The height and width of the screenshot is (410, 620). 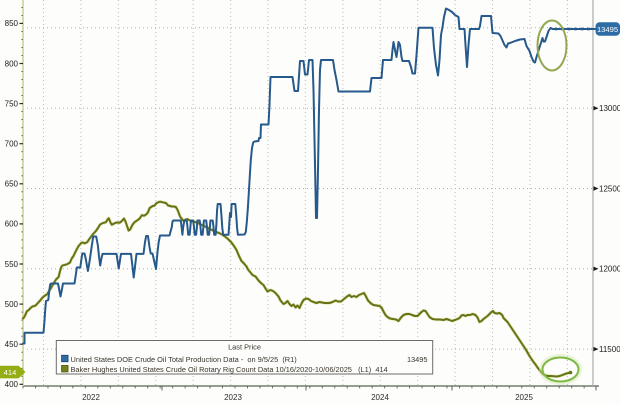 What do you see at coordinates (12, 184) in the screenshot?
I see `svg-text: 650` at bounding box center [12, 184].